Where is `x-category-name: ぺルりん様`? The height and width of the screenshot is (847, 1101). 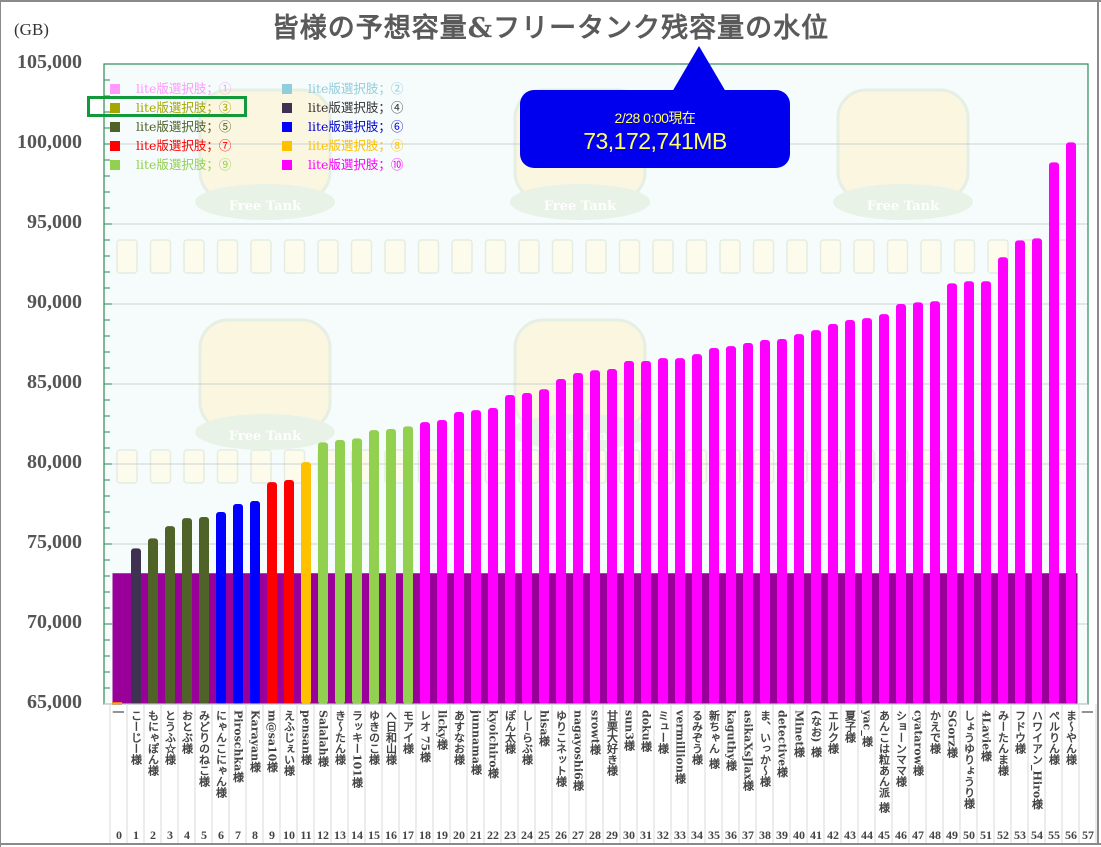
x-category-name: ぺルりん様 is located at coordinates (1054, 737).